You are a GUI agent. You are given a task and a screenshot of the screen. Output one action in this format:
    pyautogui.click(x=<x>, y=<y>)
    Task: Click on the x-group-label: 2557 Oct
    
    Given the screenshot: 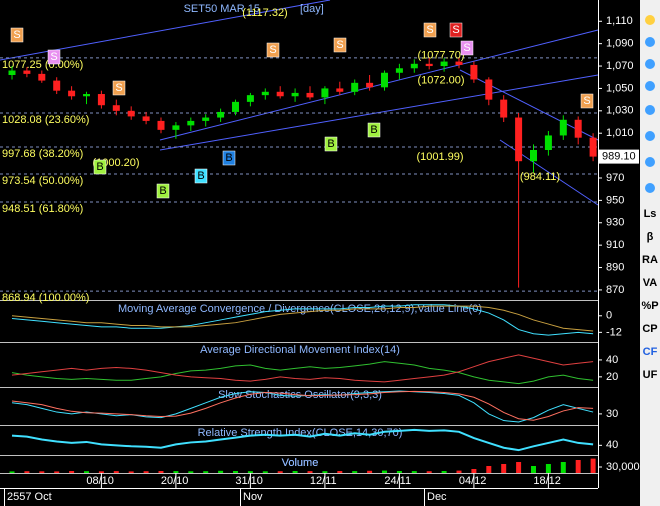 What is the action you would take?
    pyautogui.click(x=29, y=497)
    